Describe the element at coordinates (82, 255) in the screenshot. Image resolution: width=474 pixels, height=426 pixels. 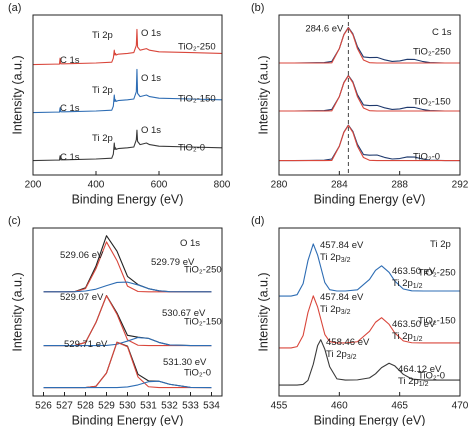
I see `annotation-text: 529.06 eV` at that location.